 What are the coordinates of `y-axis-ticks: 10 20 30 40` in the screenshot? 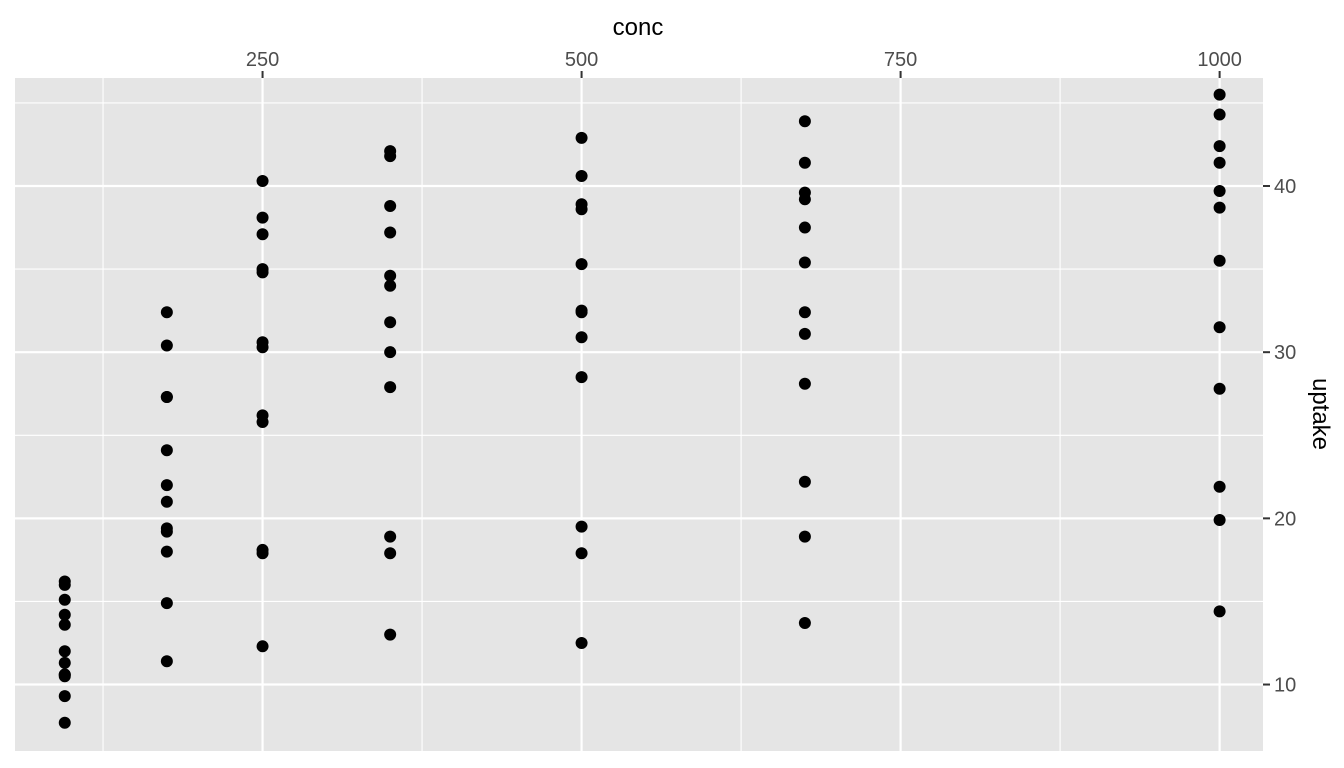 It's located at (1279, 436).